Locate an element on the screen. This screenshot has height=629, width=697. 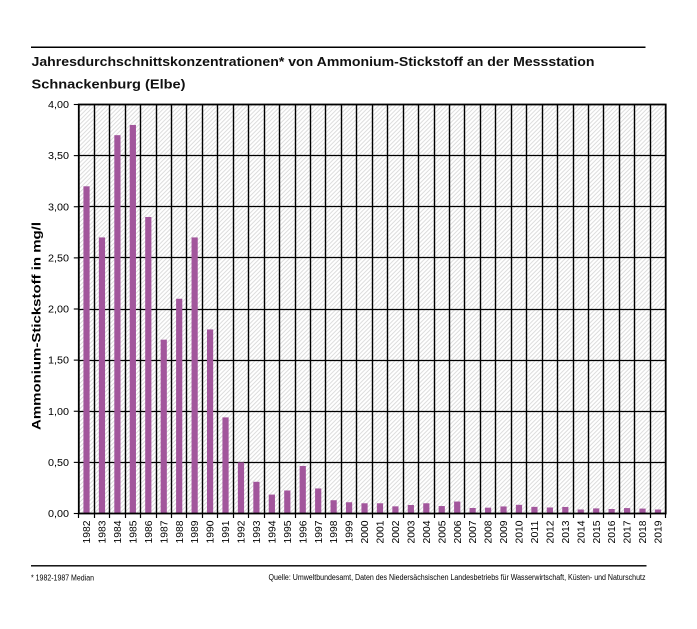
svg-text: 3,50 is located at coordinates (58, 156).